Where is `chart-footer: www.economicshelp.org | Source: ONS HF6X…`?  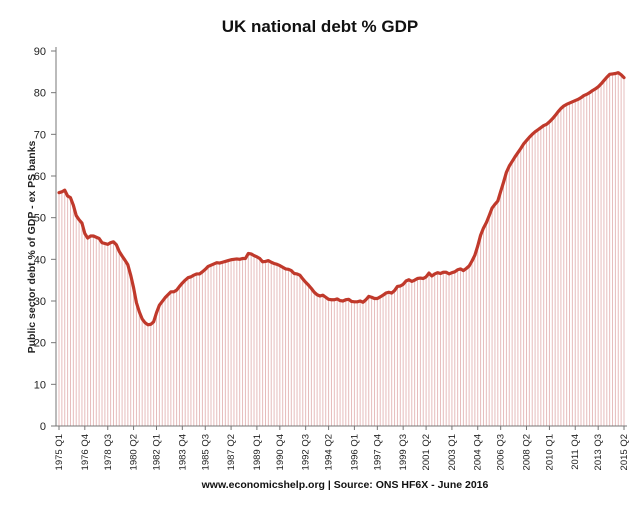 chart-footer: www.economicshelp.org | Source: ONS HF6X… is located at coordinates (345, 485).